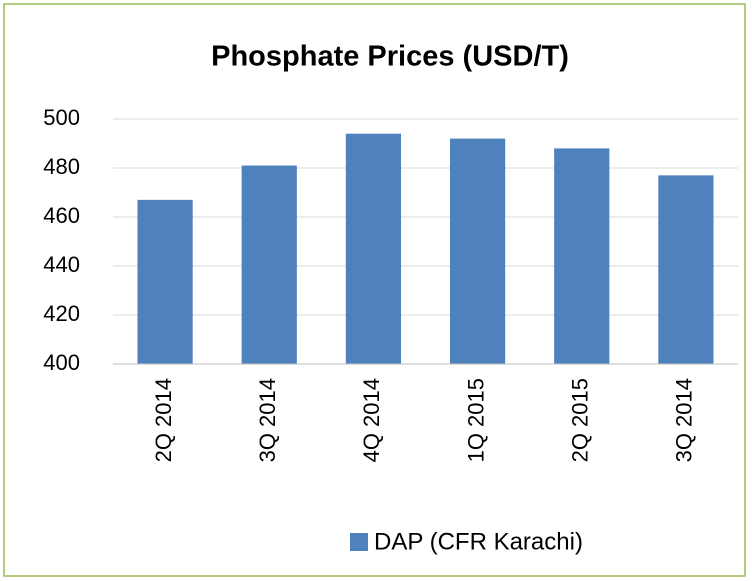 This screenshot has height=581, width=752. Describe the element at coordinates (163, 420) in the screenshot. I see `x-tick-label: 2Q 2014` at that location.